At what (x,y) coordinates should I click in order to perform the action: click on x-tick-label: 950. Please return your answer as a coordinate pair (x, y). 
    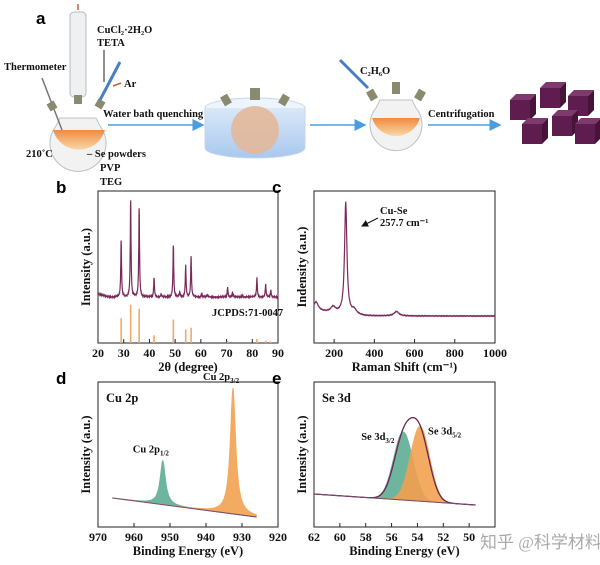
    Looking at the image, I should click on (170, 537).